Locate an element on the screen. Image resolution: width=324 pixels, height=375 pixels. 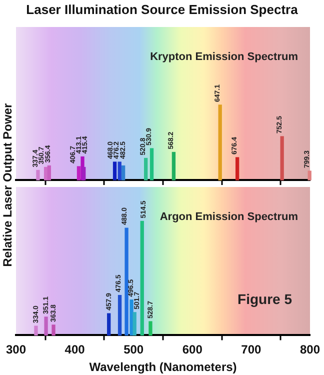
x-tick-label: 300 is located at coordinates (16, 349).